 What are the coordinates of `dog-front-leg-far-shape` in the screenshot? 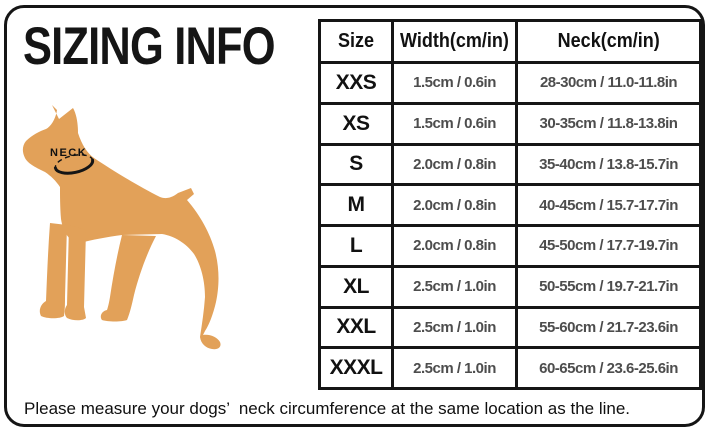 It's located at (75, 273).